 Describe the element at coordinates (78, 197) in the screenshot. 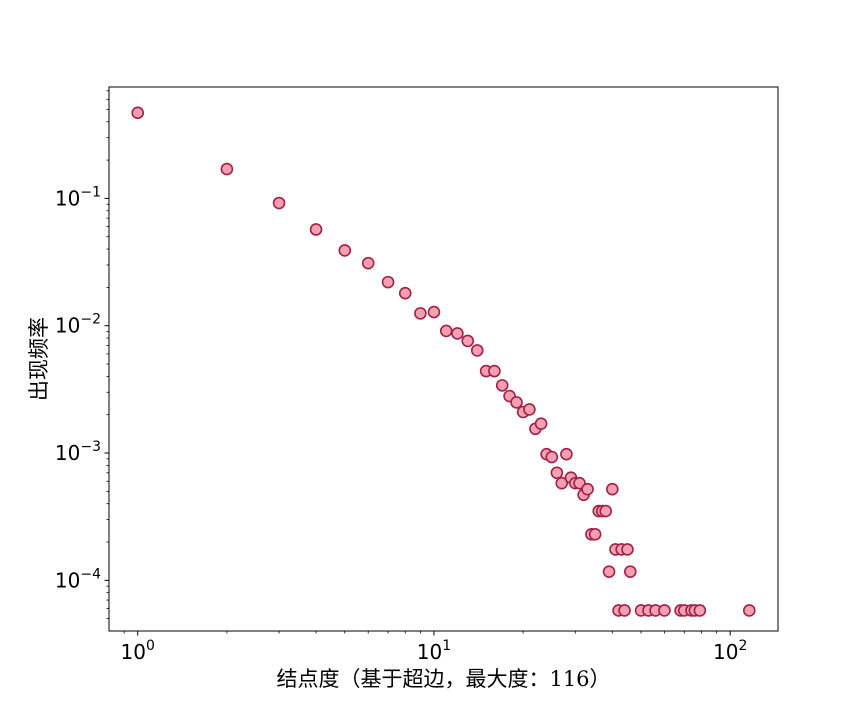

I see `y-tick-label: 10⁻¹` at that location.